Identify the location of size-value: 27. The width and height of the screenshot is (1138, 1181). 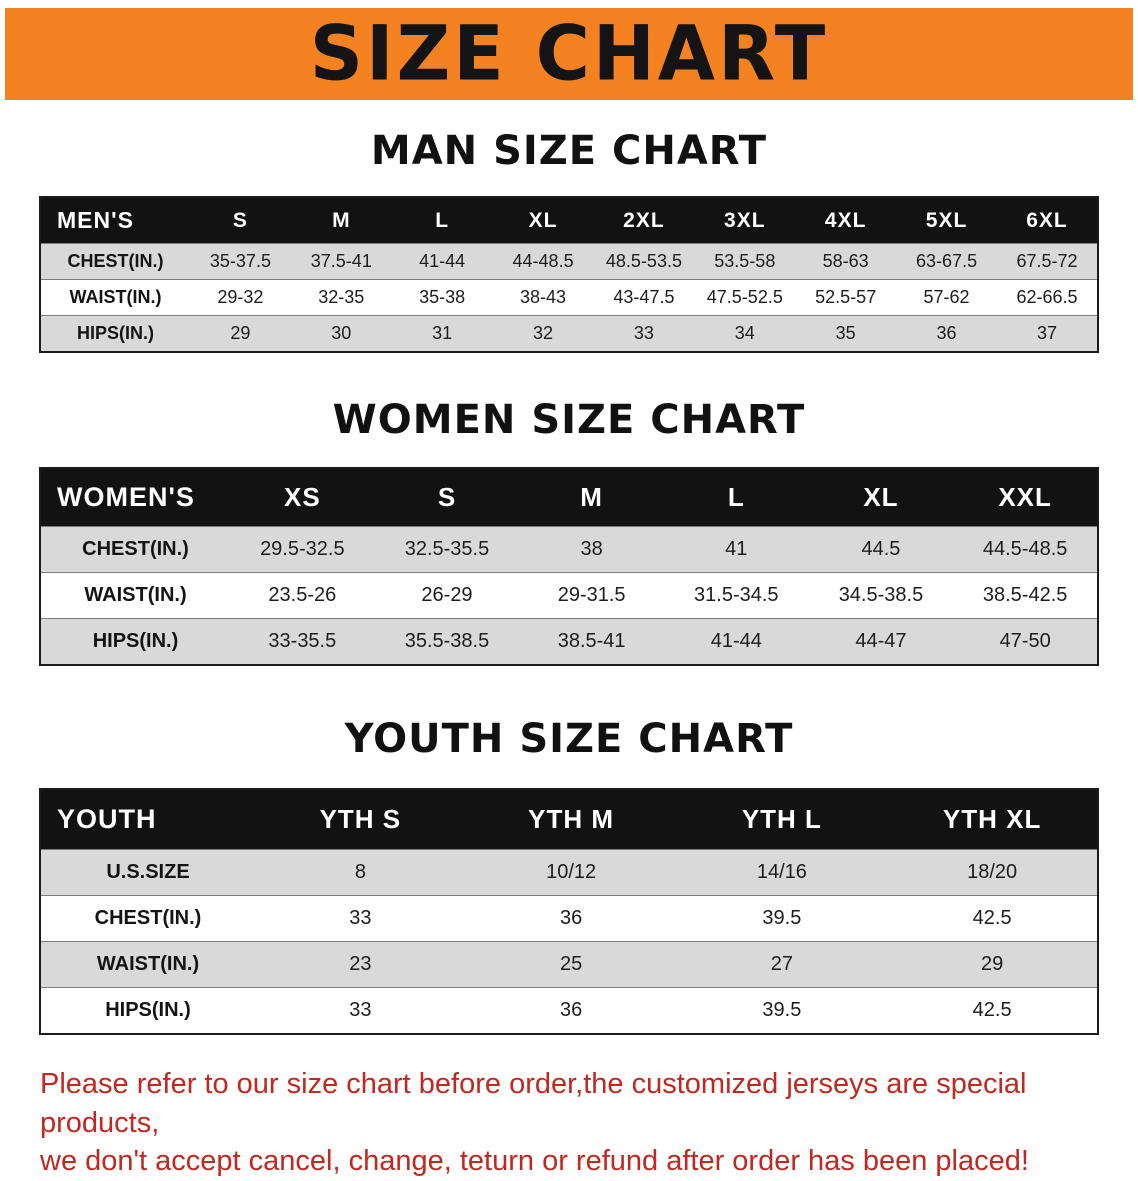
(781, 964).